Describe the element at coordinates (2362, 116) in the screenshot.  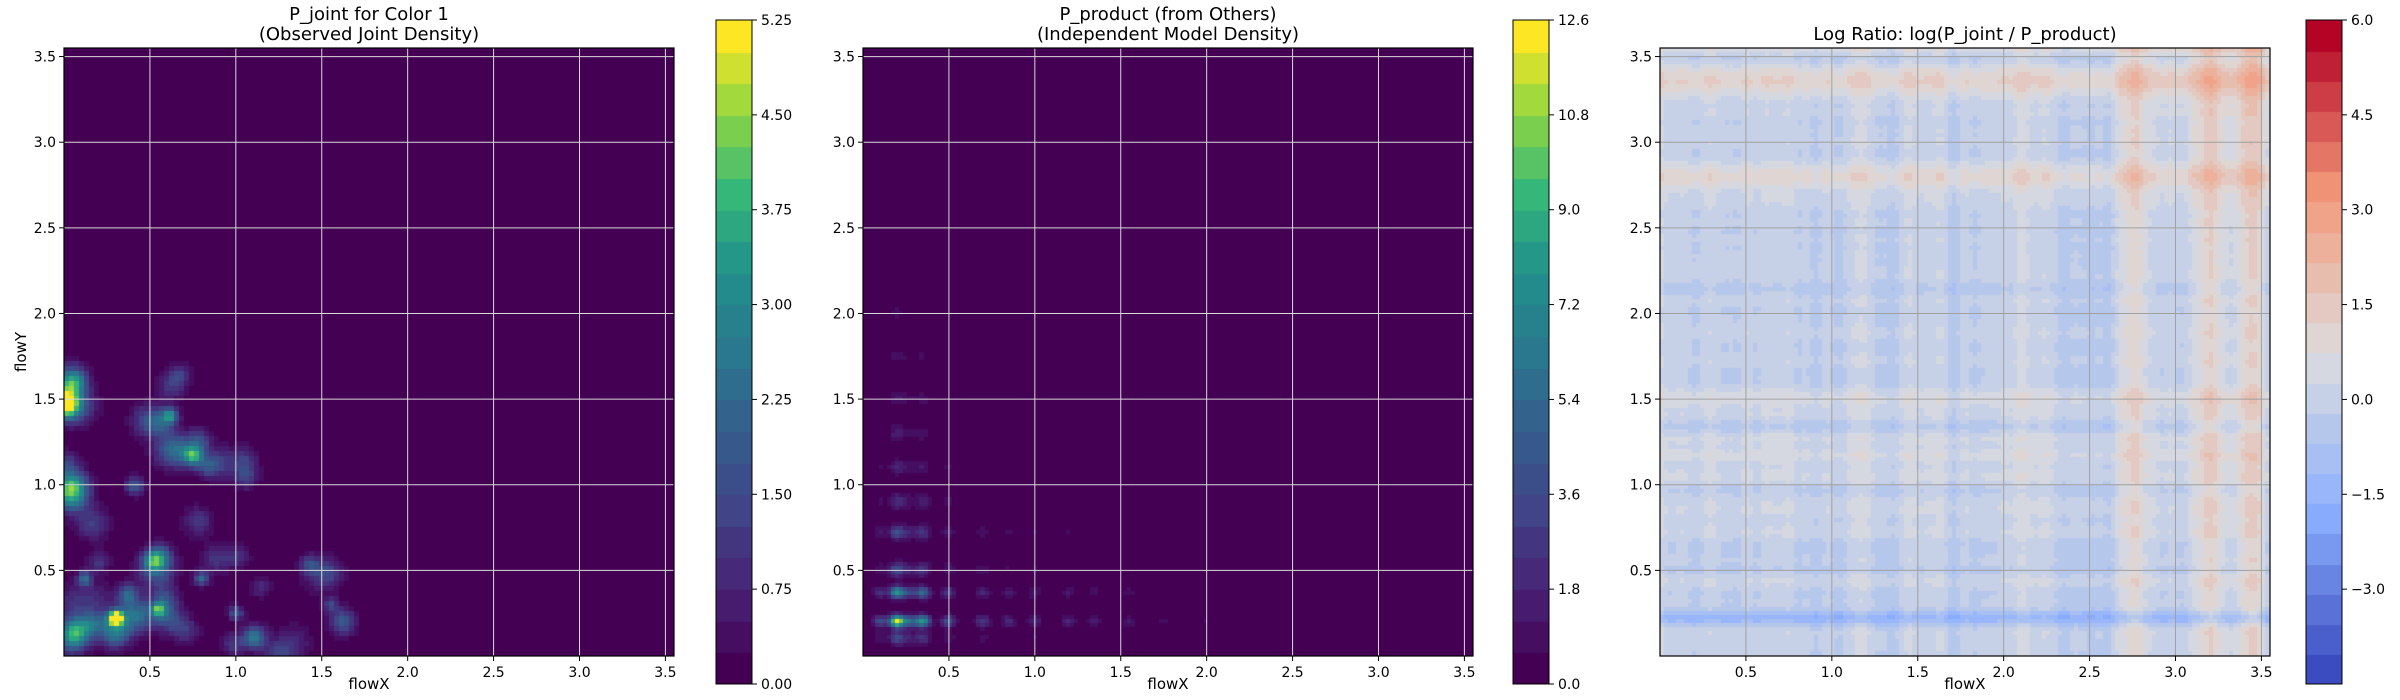
I see `colorbar-tick-label: 4.5` at that location.